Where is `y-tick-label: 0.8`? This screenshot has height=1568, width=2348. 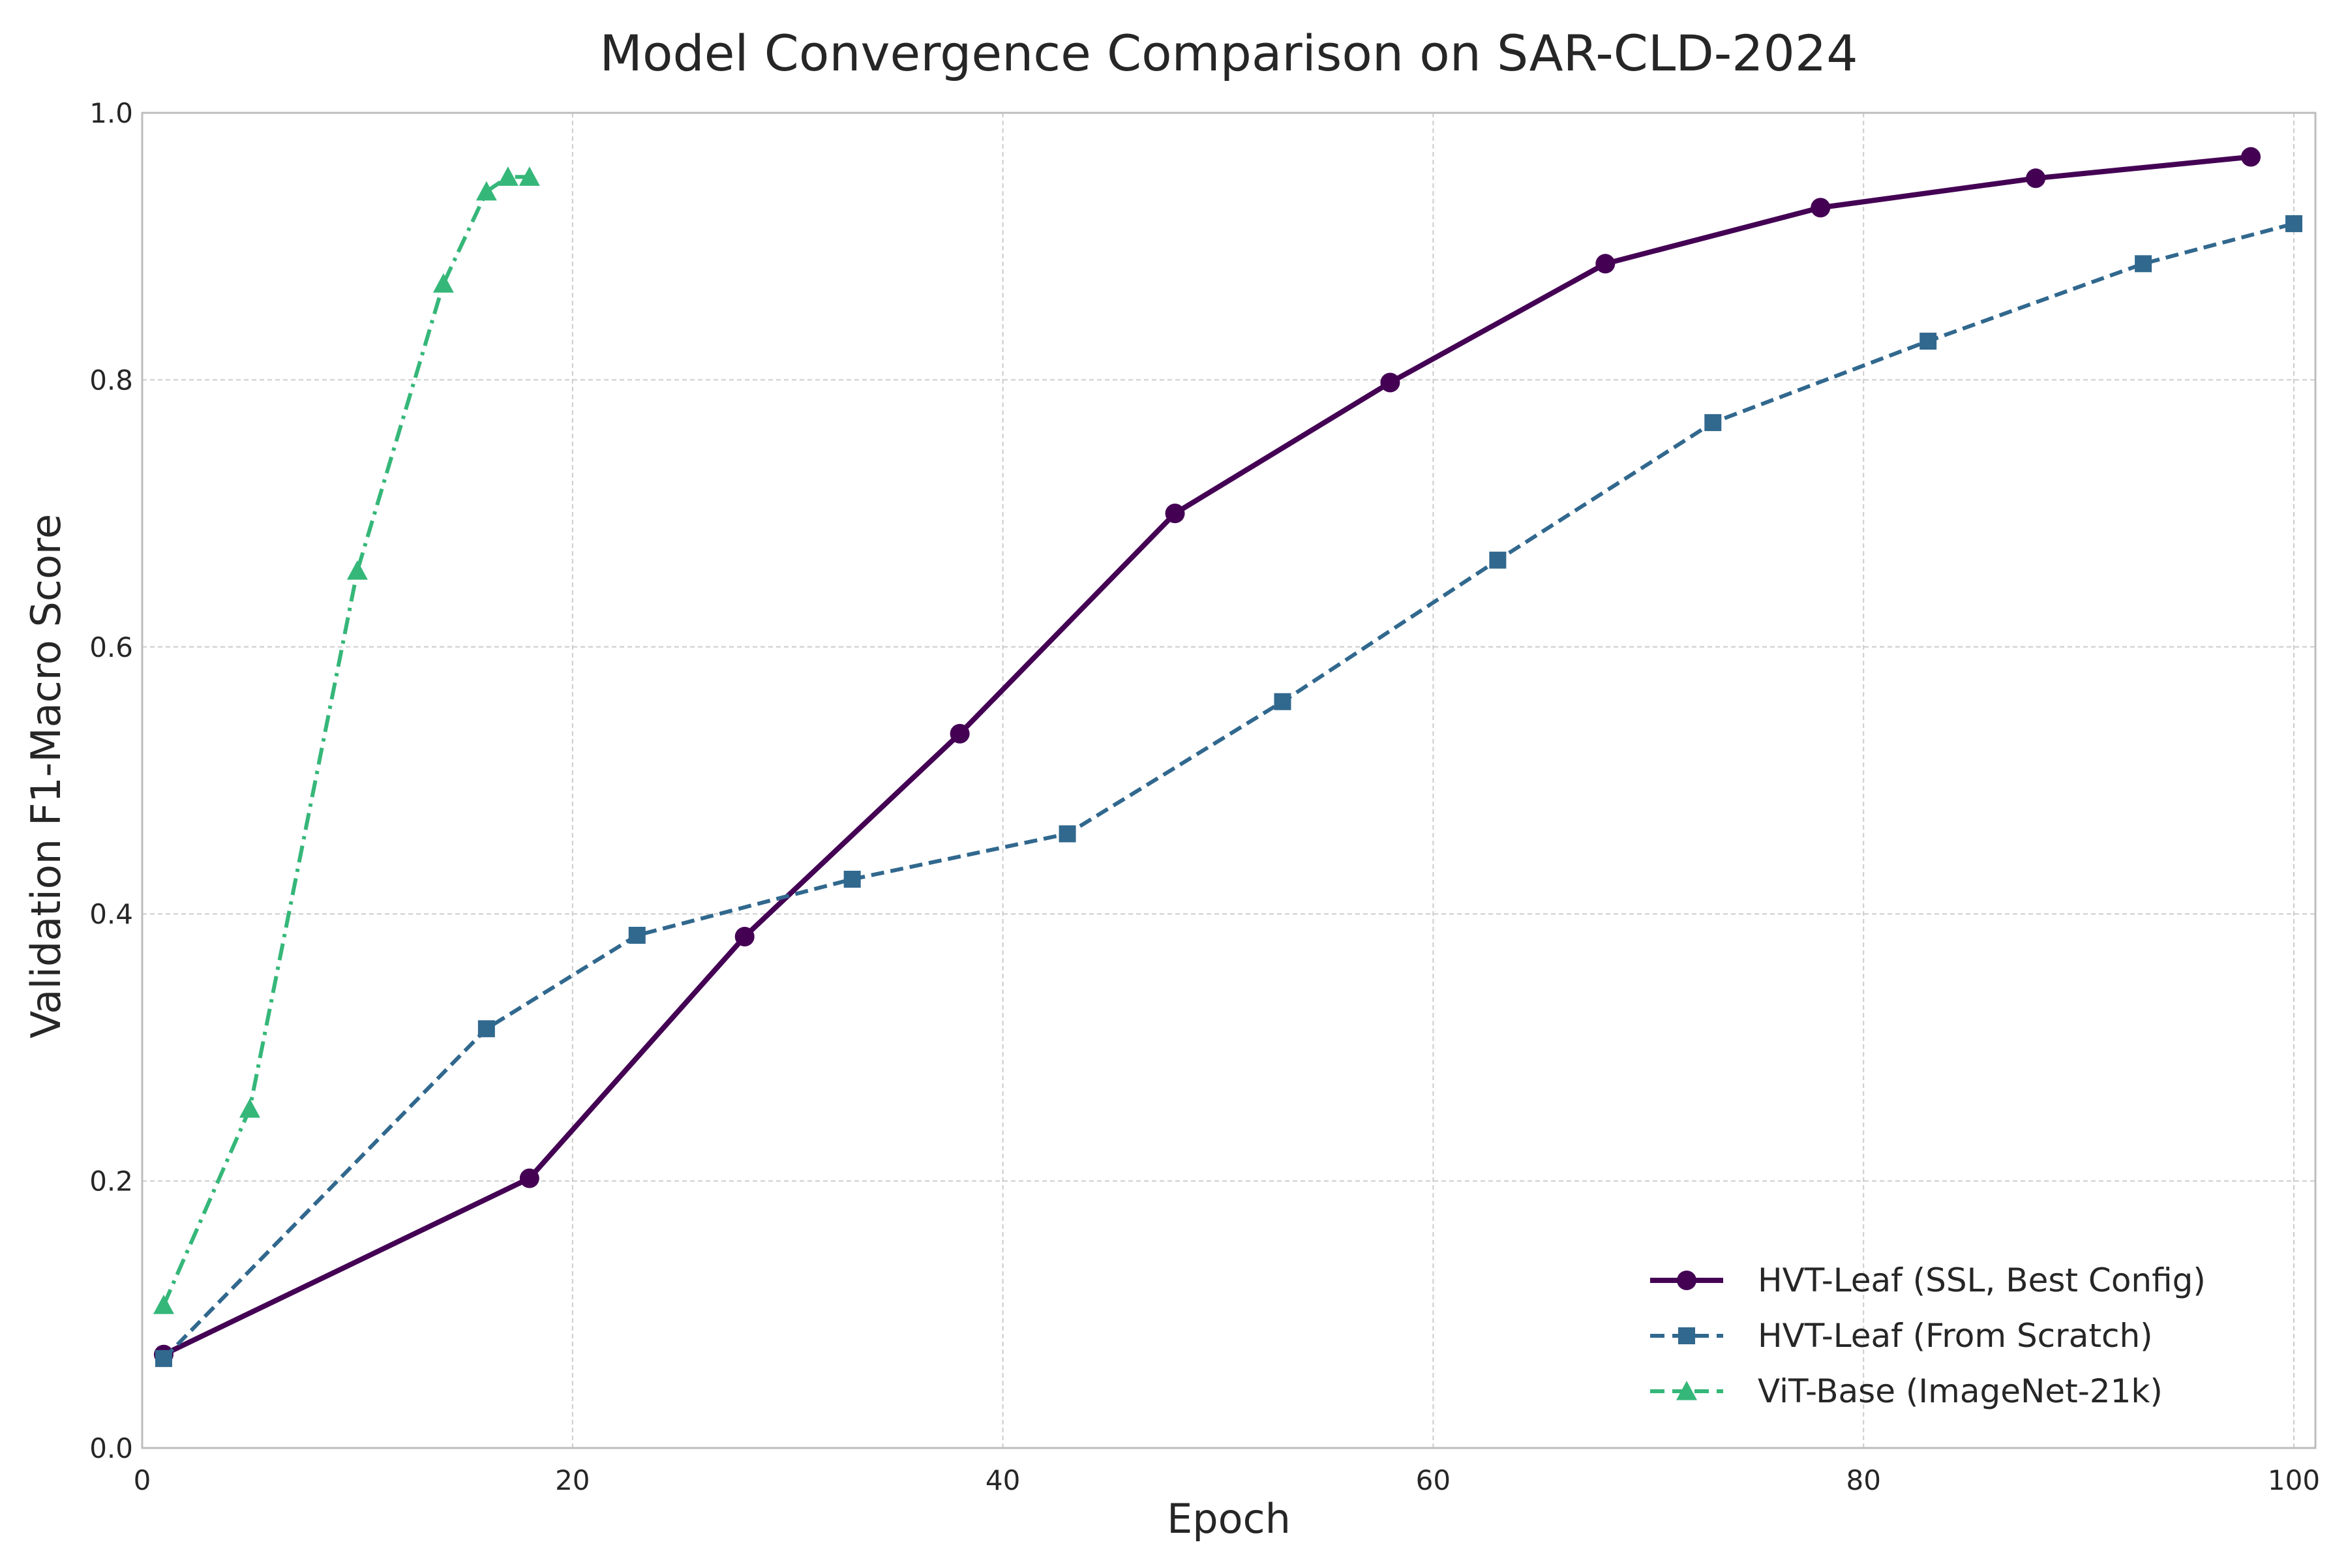
y-tick-label: 0.8 is located at coordinates (111, 380).